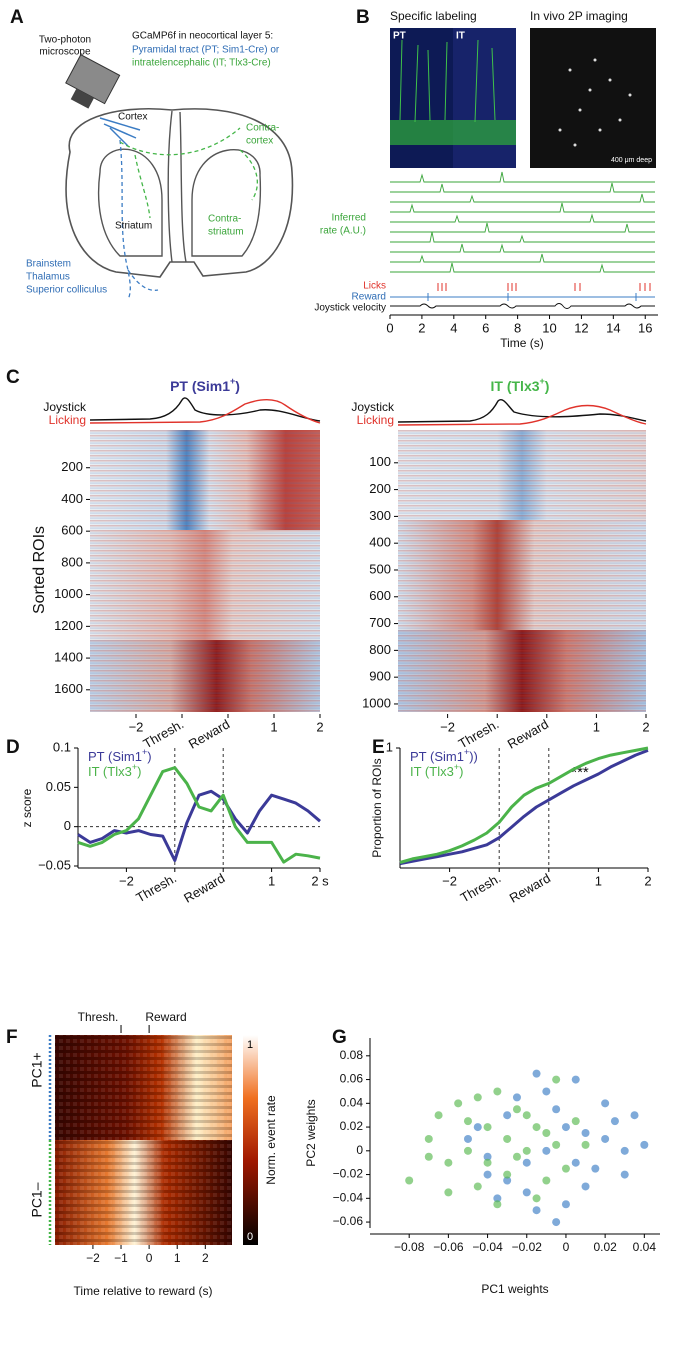  What do you see at coordinates (520, 384) in the screenshot?
I see `heatmap-title: IT (Tlx3+)` at bounding box center [520, 384].